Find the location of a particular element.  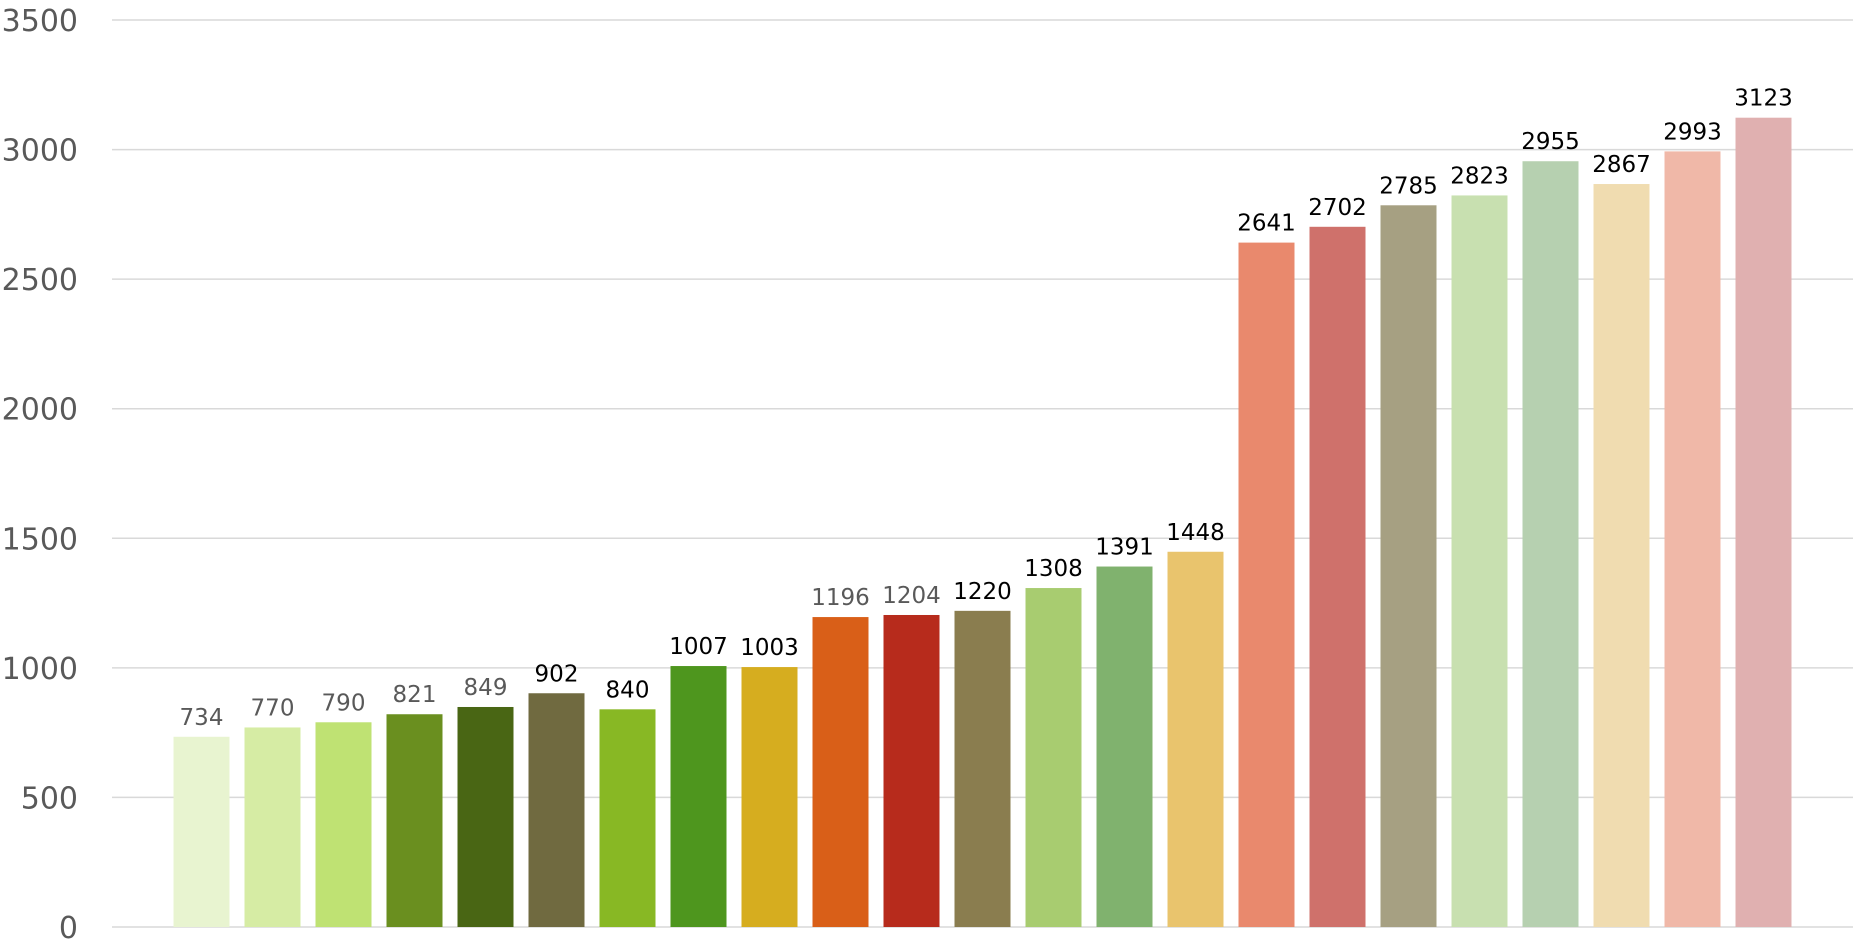

bar-value-label: 840 is located at coordinates (628, 690).